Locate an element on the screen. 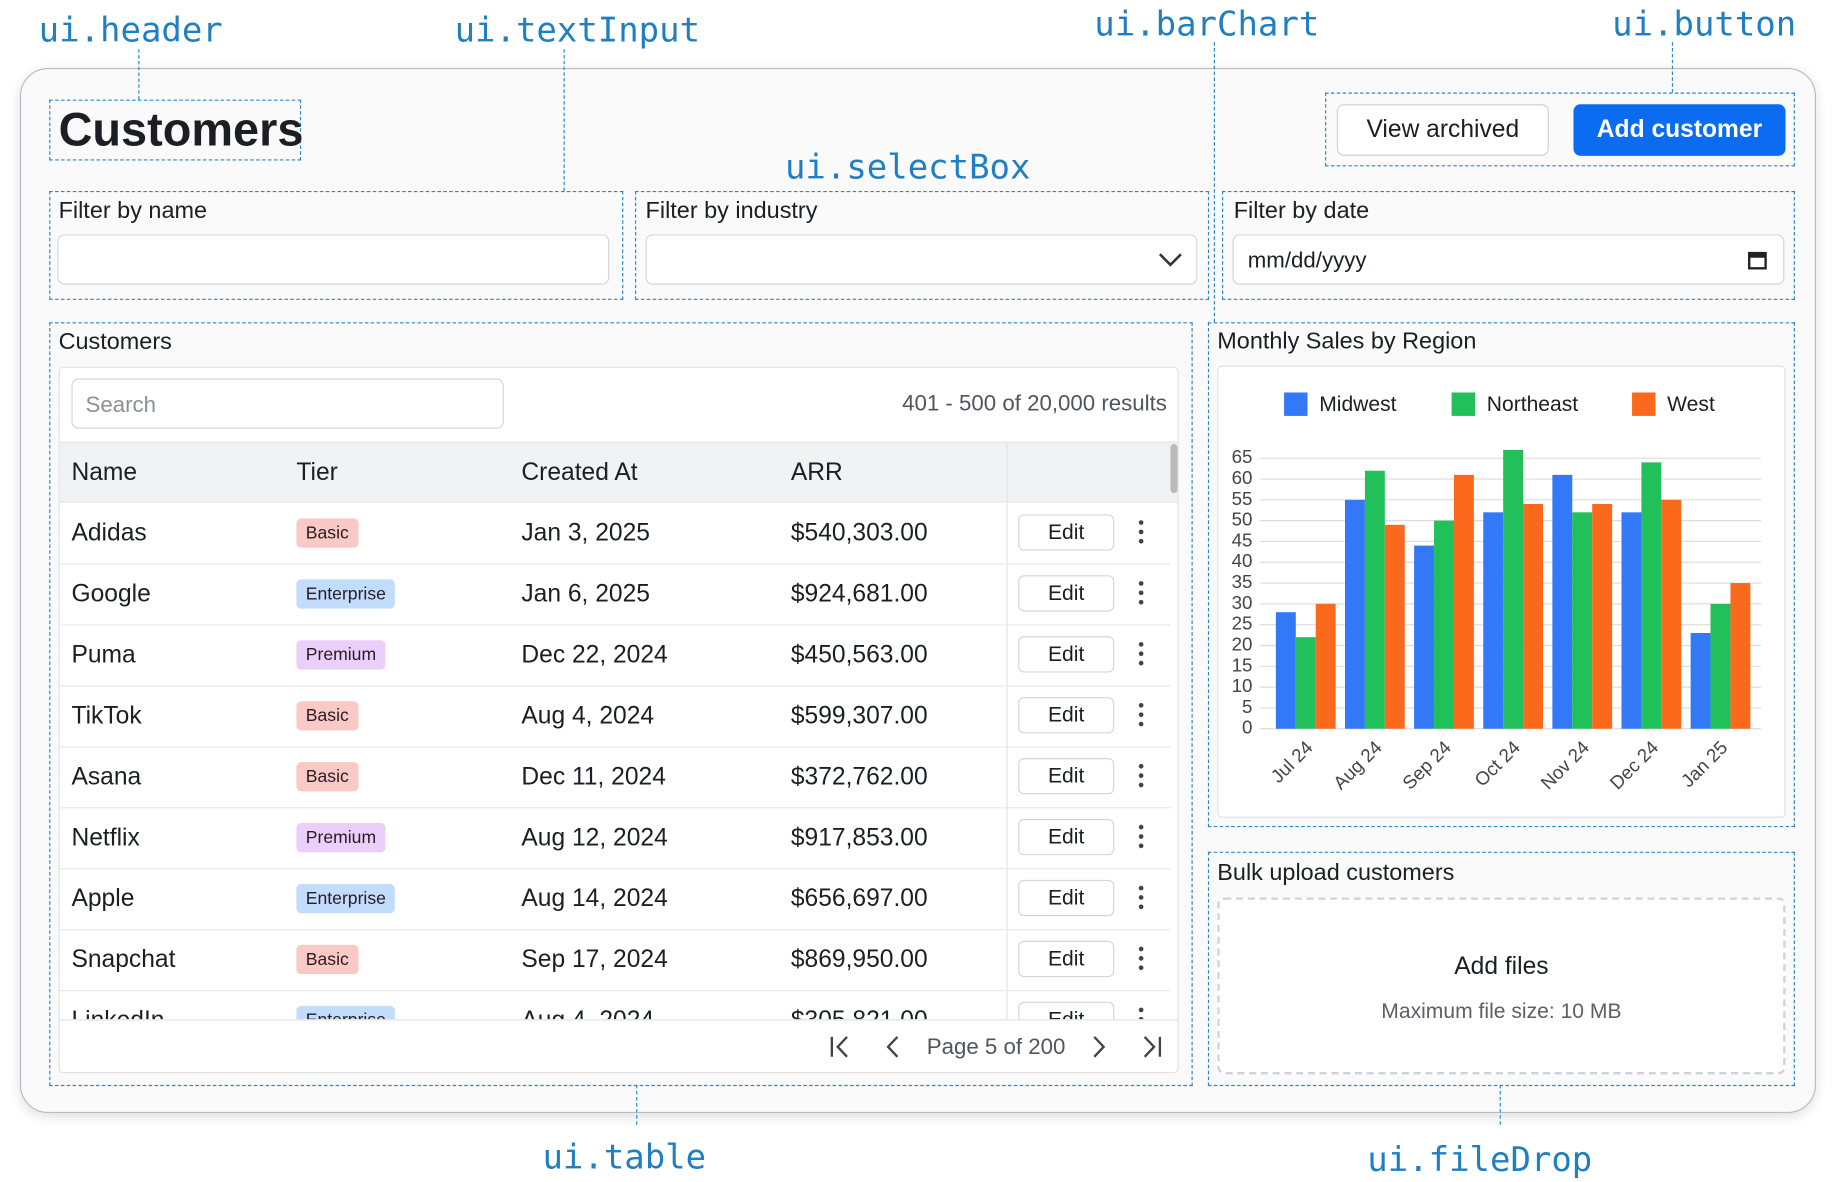 This screenshot has width=1837, height=1182. arr-cell: $599,307.00 is located at coordinates (859, 716).